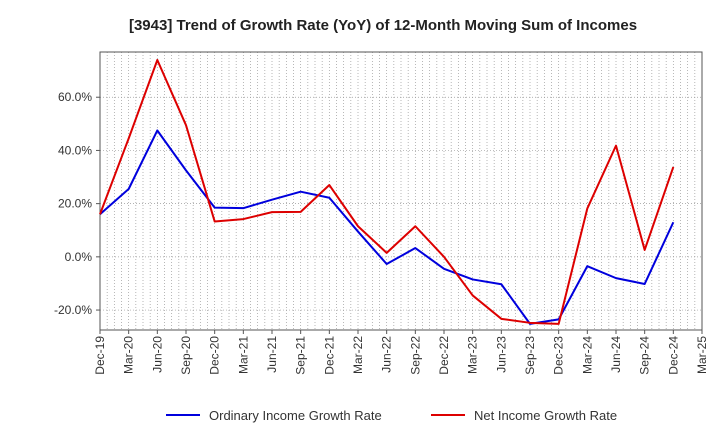  What do you see at coordinates (75, 97) in the screenshot?
I see `y-tick-label: 60.0%` at bounding box center [75, 97].